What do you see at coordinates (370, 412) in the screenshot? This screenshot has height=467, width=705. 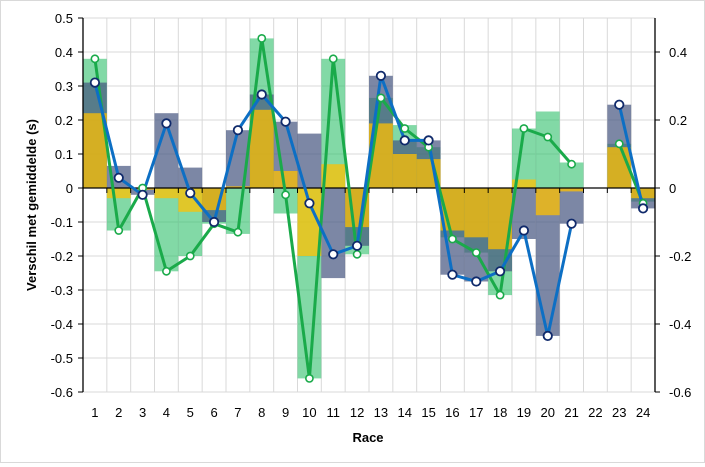 I see `x-axis-tick-labels: 1 2 3 4 5 6 7 8 9 10 11 12 13 14 15 16 17 18 19 20 21 22 23 24` at bounding box center [370, 412].